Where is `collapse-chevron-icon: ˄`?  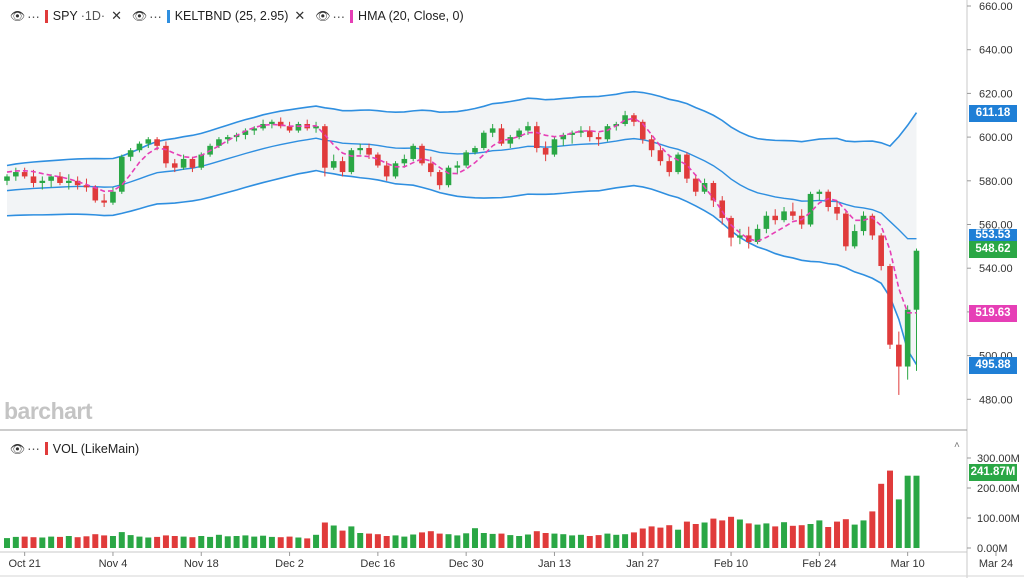 collapse-chevron-icon: ˄ is located at coordinates (957, 445).